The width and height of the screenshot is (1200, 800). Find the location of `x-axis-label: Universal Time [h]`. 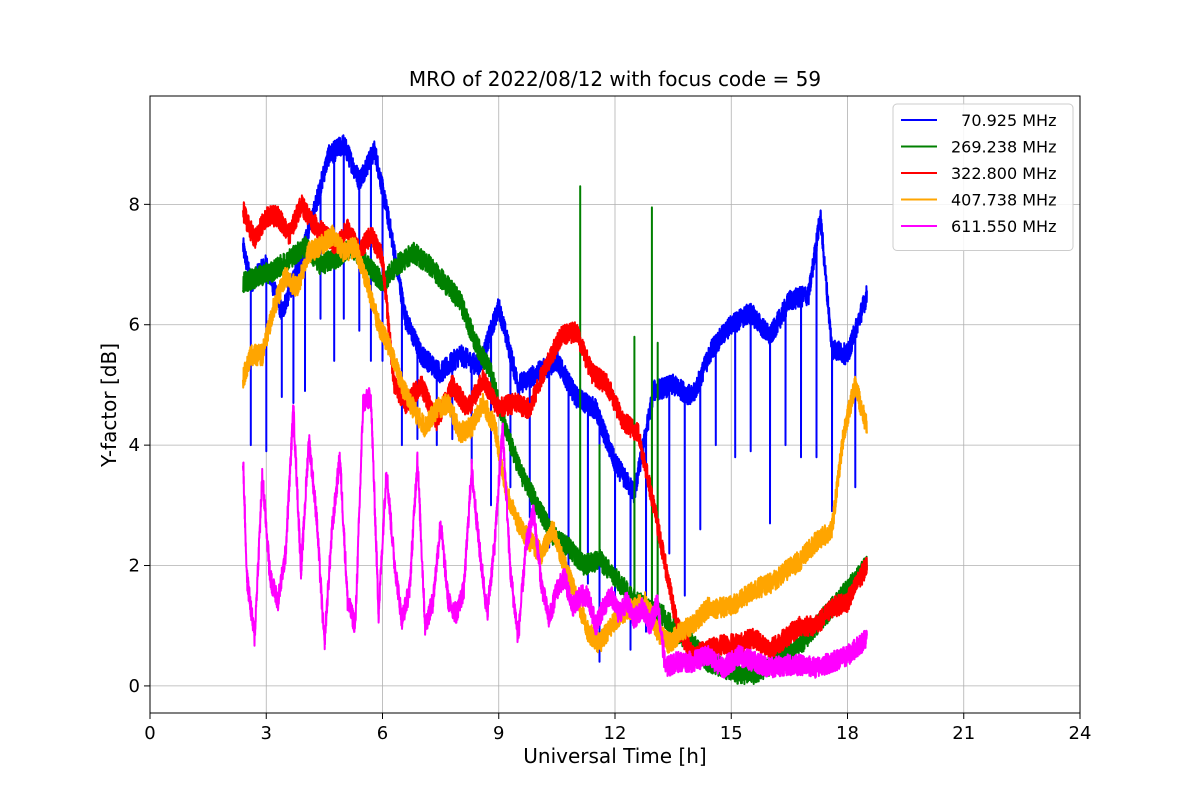

x-axis-label: Universal Time [h] is located at coordinates (614, 756).